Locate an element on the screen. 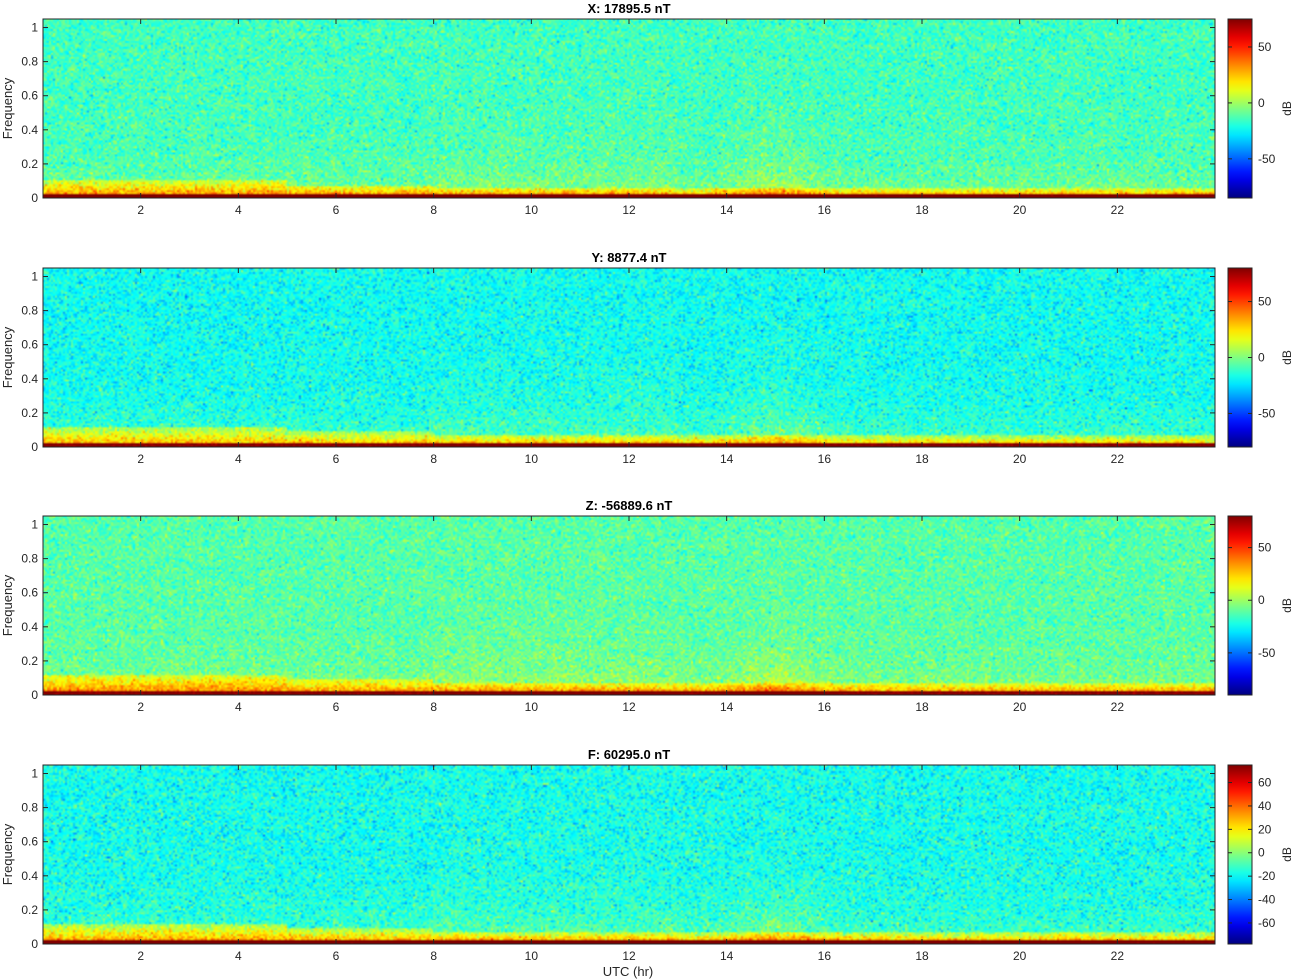 This screenshot has width=1297, height=980. panel-title: Z: -56889.6 nT is located at coordinates (629, 505).